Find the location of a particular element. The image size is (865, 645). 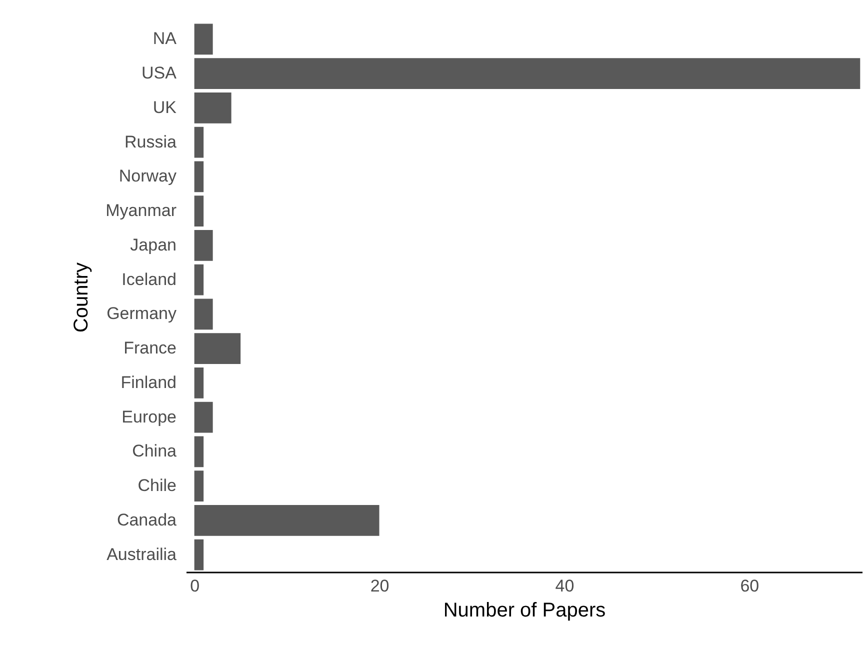

y-tick-label: NA is located at coordinates (165, 38).